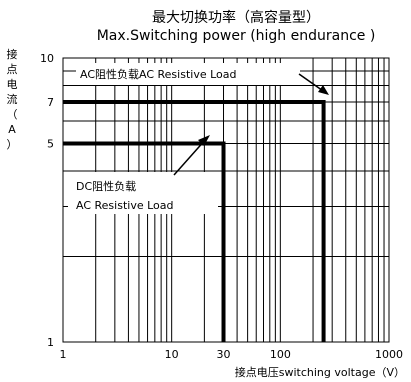  I want to click on annotation-dc-line1: DC阻性负载, so click(106, 186).